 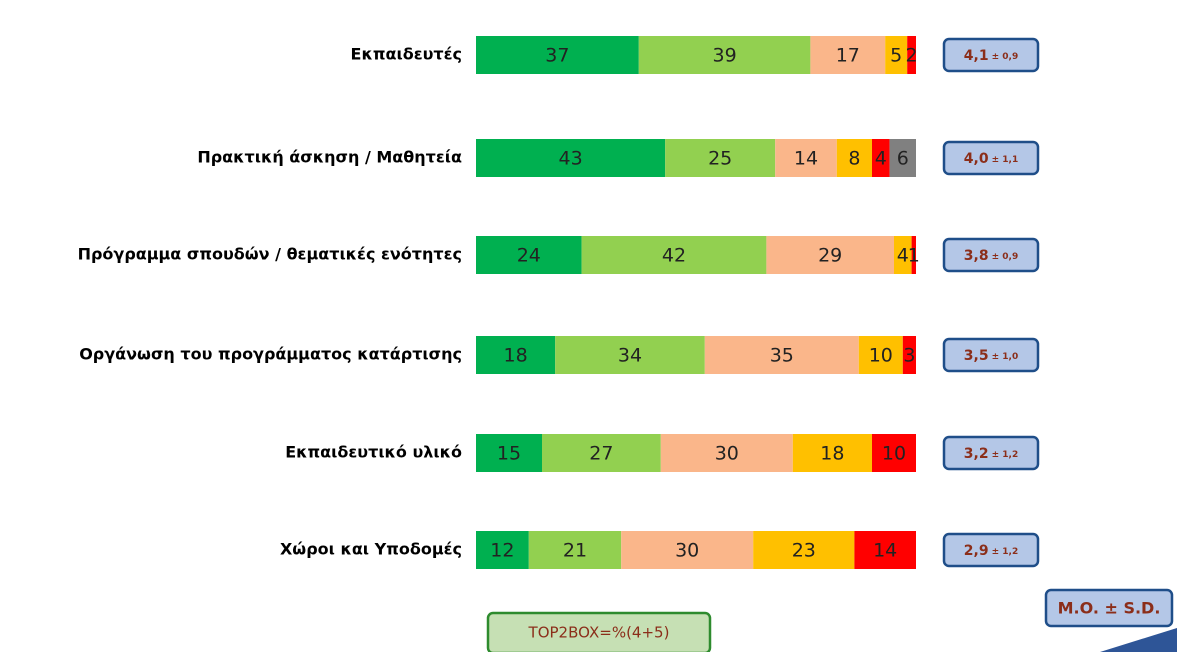 I want to click on data-label: 23, so click(x=804, y=551).